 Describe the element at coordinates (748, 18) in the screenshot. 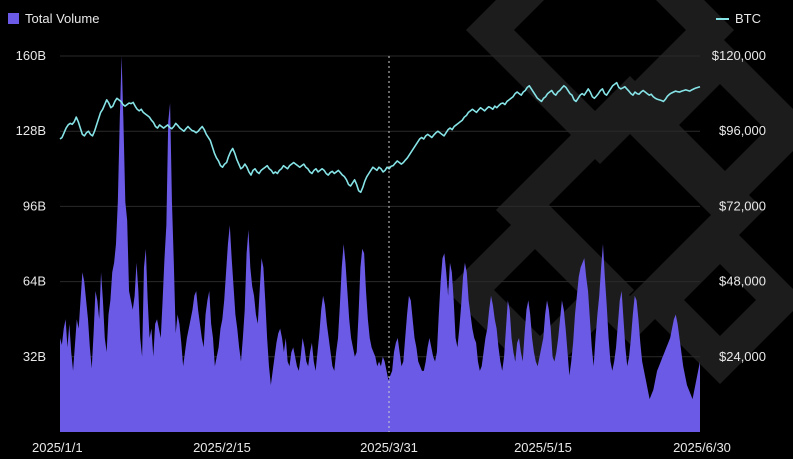

I see `legend-btc-label: BTC` at that location.